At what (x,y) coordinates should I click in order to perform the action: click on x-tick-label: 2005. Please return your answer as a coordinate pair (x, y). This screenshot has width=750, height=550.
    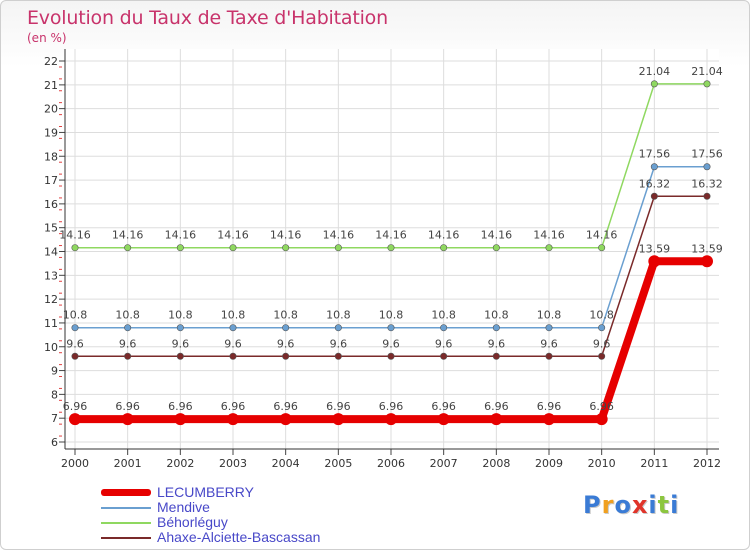
    Looking at the image, I should click on (338, 463).